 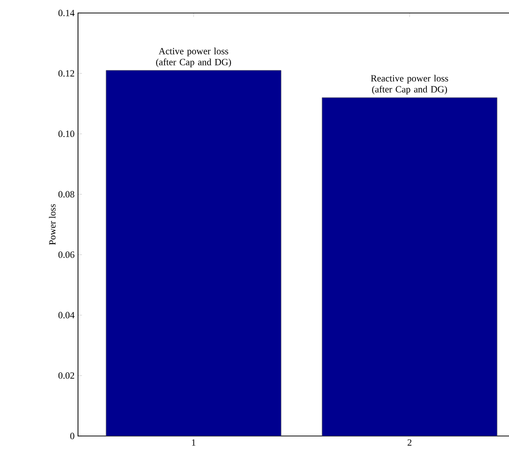 I want to click on y-tick-label: 0.02, so click(x=66, y=375).